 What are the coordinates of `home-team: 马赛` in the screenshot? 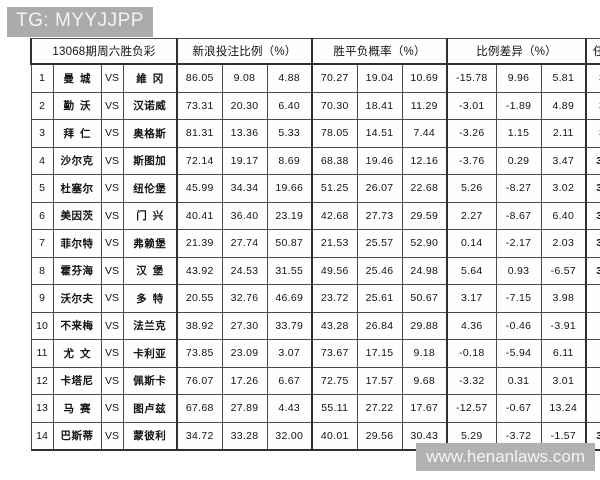 It's located at (77, 408).